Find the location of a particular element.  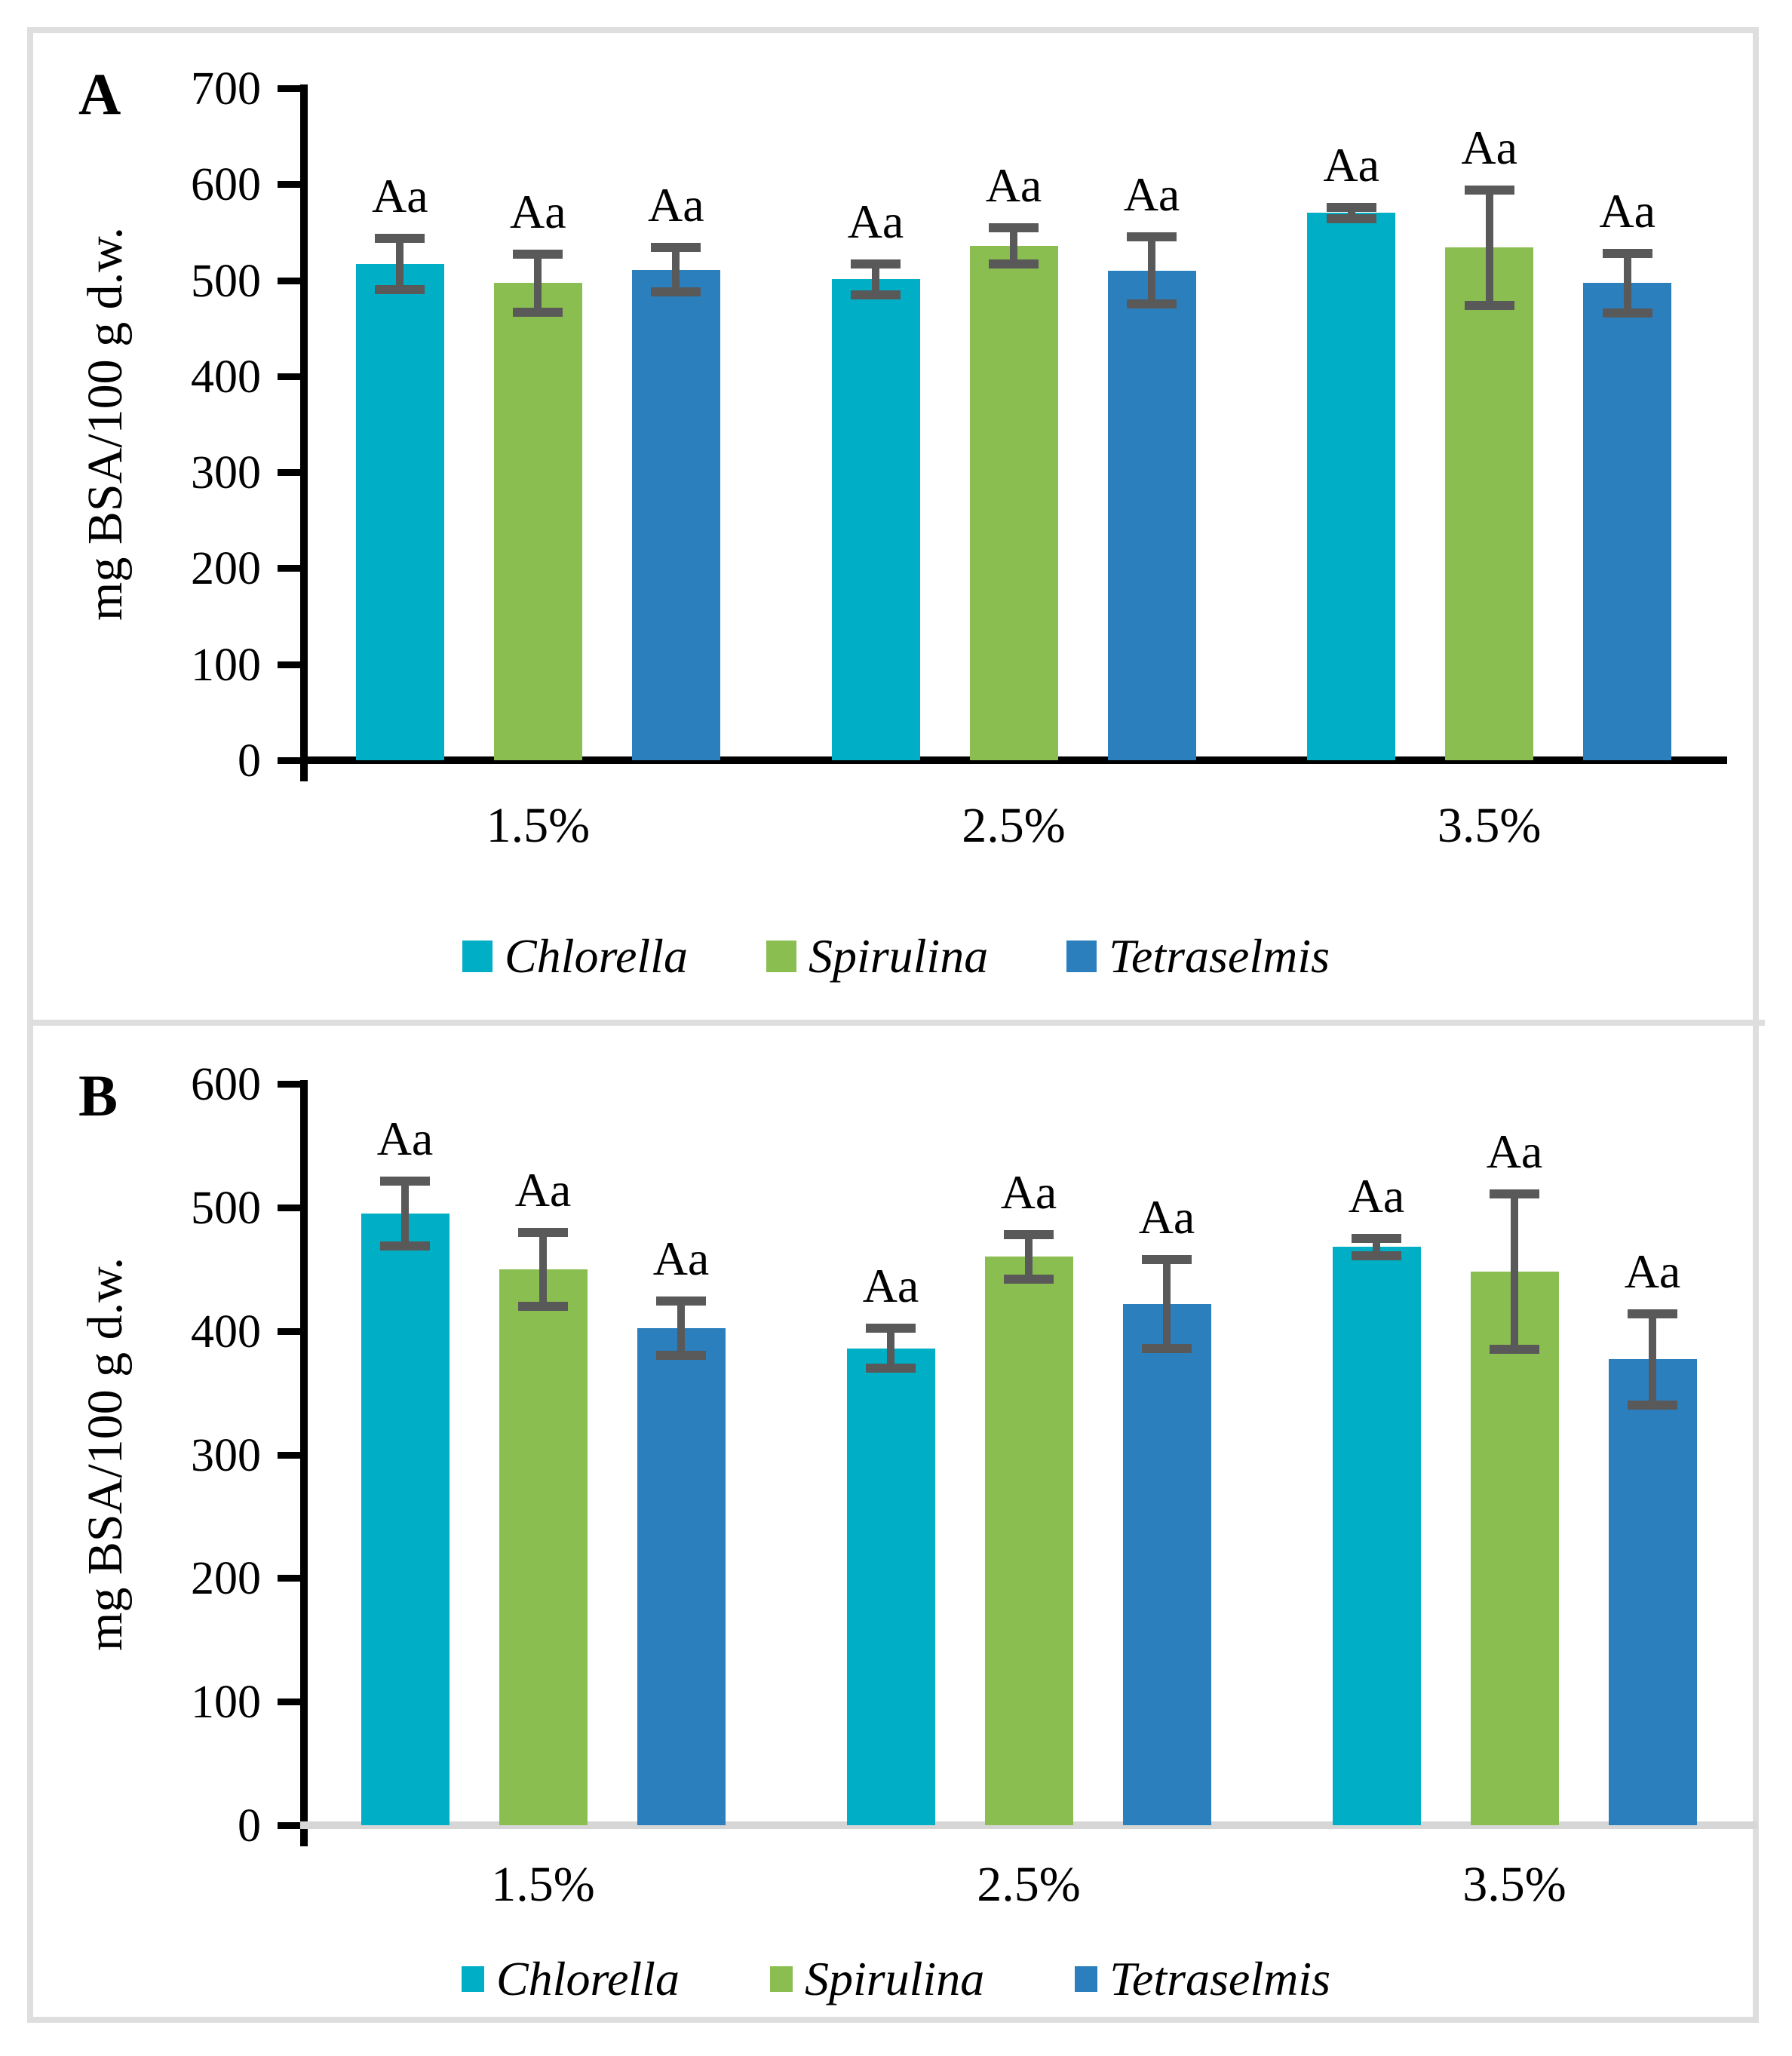

category-label-b-1.5%: 1.5% is located at coordinates (543, 1884).